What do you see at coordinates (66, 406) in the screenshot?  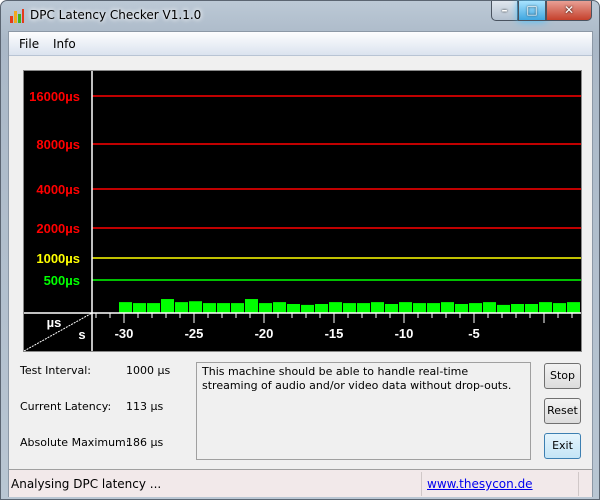 I see `current-latency-label: Current Latency:` at bounding box center [66, 406].